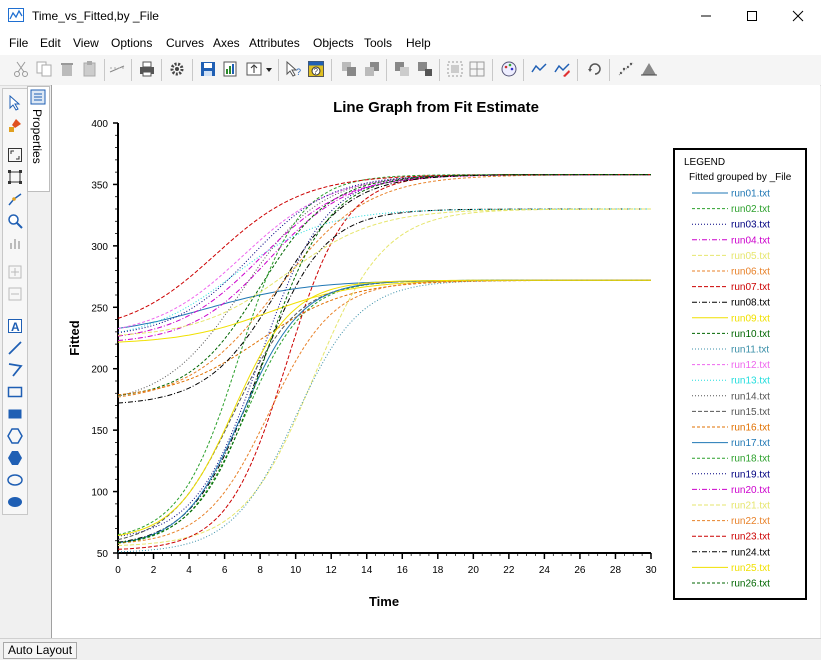  What do you see at coordinates (19, 43) in the screenshot?
I see `menu-file: File` at bounding box center [19, 43].